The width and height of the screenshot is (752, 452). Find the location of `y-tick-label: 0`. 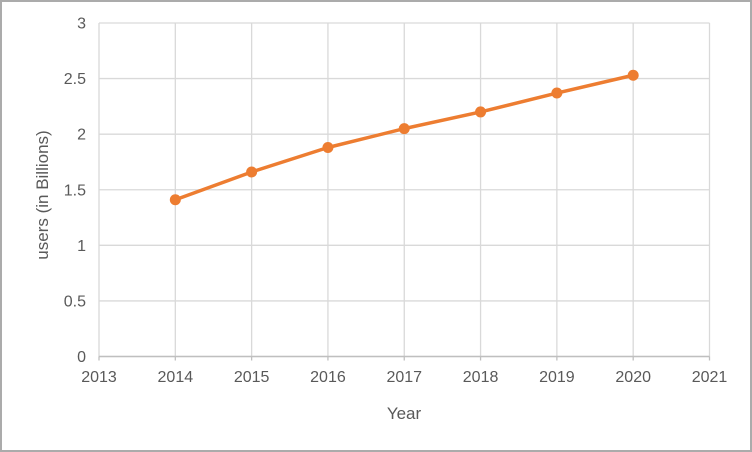

y-tick-label: 0 is located at coordinates (81, 357).